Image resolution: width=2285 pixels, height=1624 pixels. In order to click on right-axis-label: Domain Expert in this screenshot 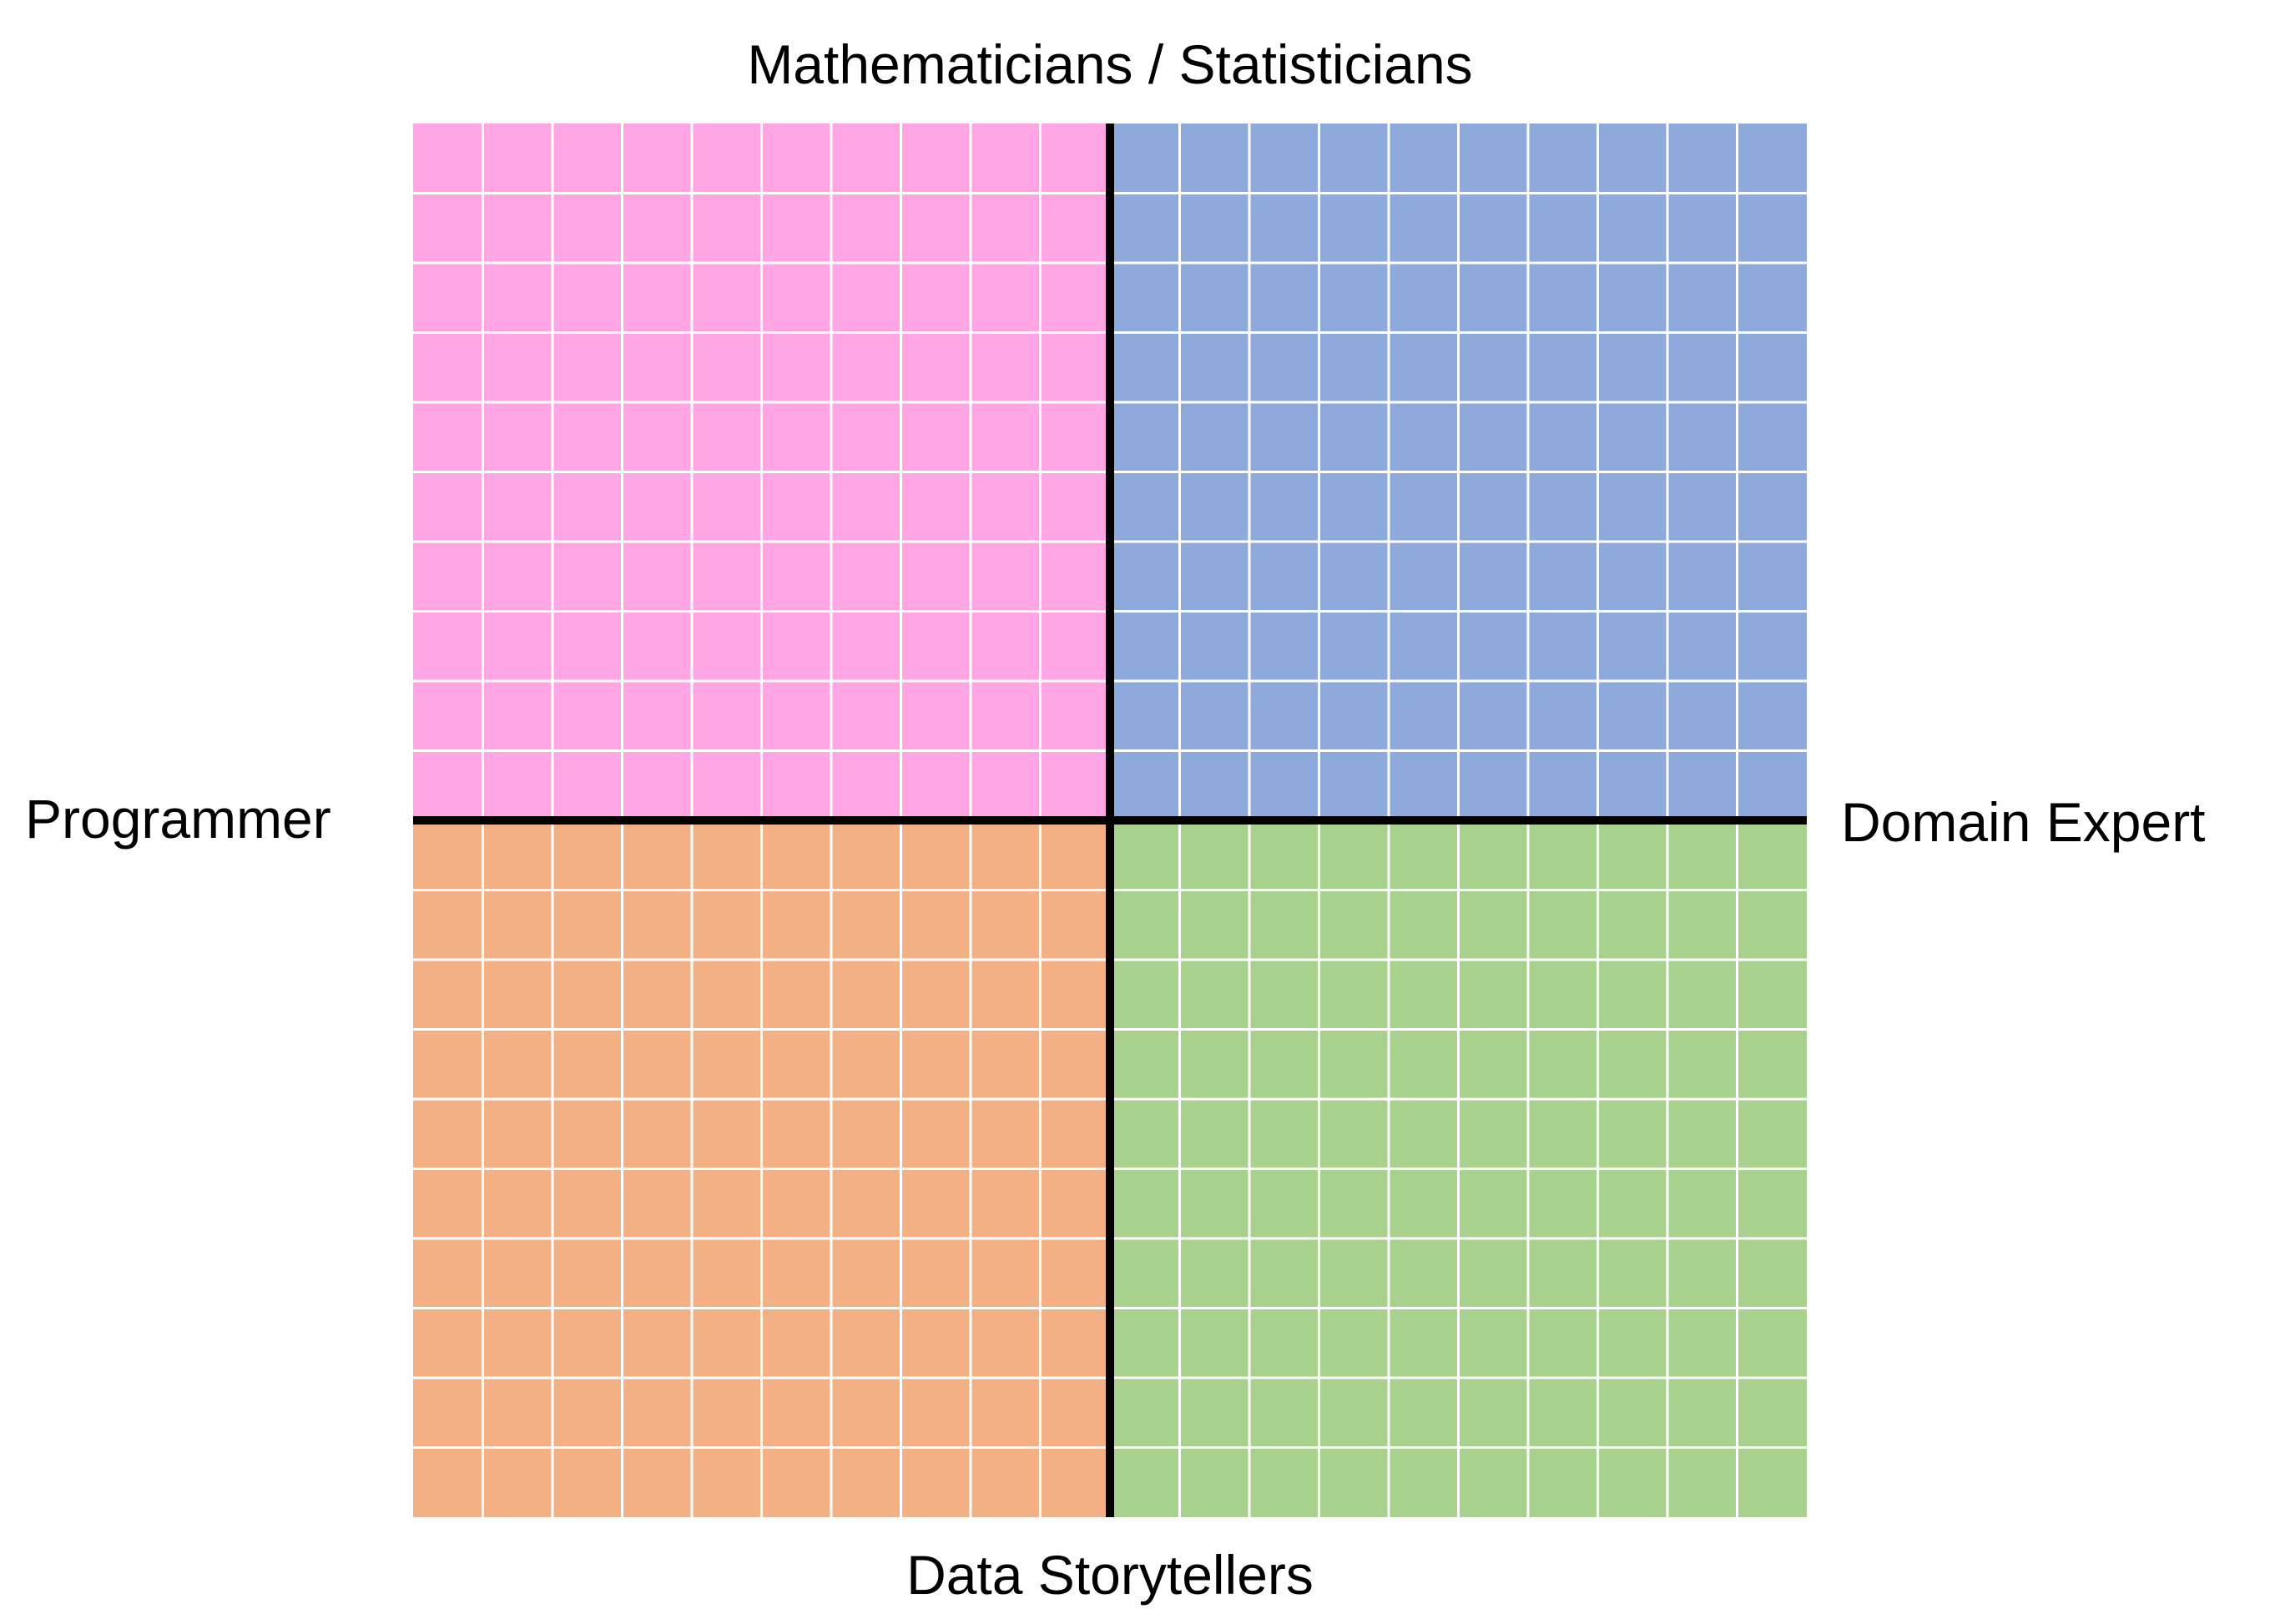, I will do `click(2023, 822)`.